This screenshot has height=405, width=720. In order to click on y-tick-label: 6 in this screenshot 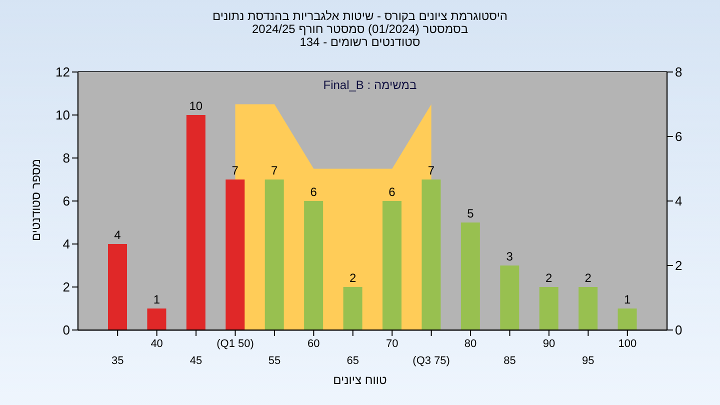, I will do `click(66, 201)`.